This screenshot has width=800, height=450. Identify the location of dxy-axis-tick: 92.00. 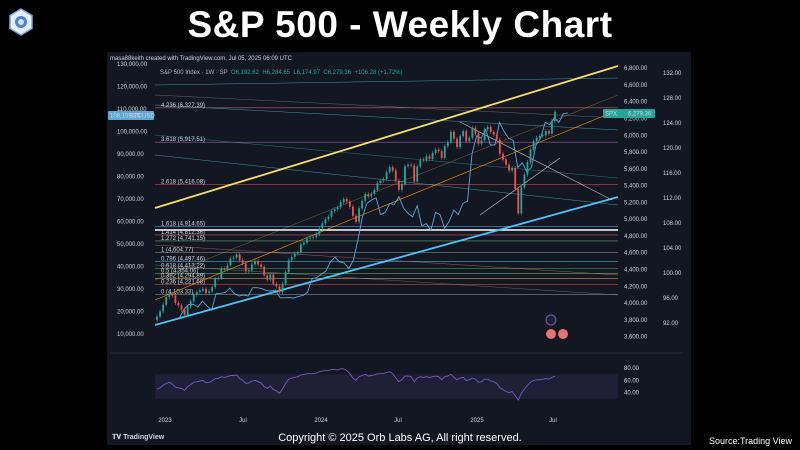
(671, 324).